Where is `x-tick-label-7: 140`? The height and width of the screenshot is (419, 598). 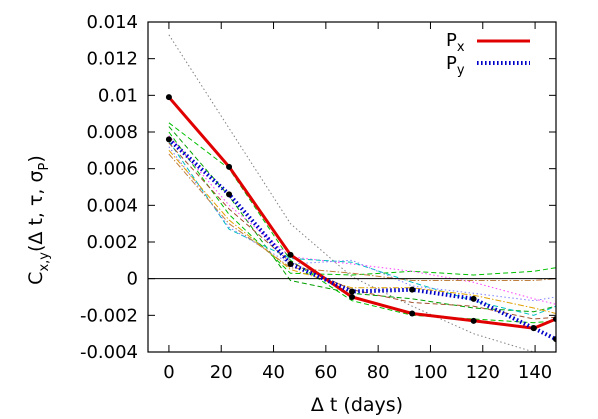 x-tick-label-7: 140 is located at coordinates (535, 372).